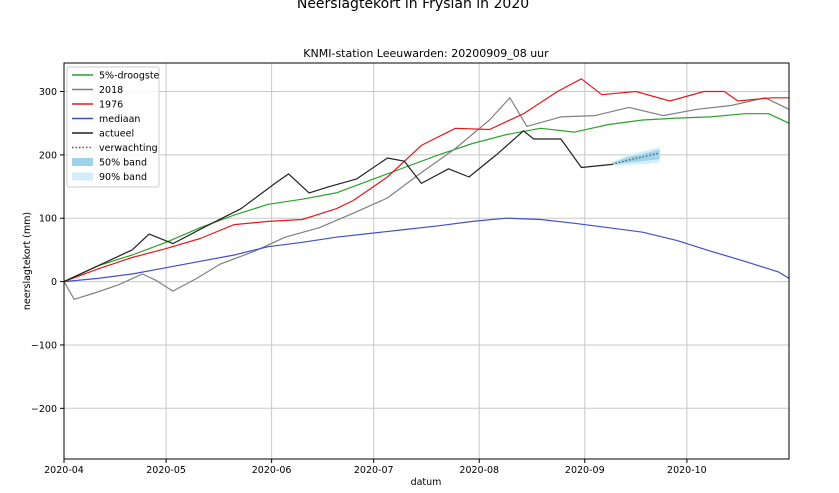  I want to click on legend-label: mediaan, so click(119, 119).